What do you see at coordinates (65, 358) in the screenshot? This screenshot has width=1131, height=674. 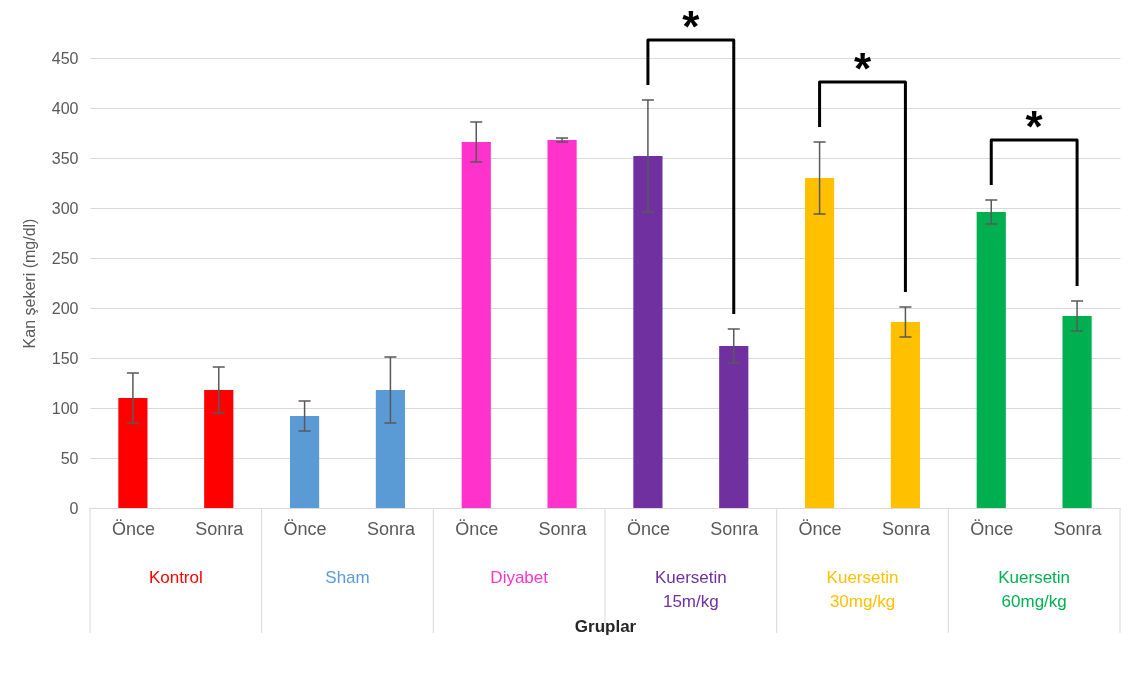 I see `y-tick-label: 150` at bounding box center [65, 358].